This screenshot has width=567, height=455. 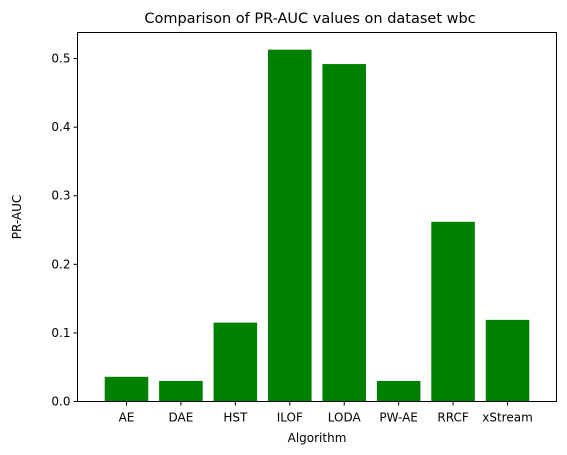 What do you see at coordinates (127, 418) in the screenshot?
I see `x-tick-label: AE` at bounding box center [127, 418].